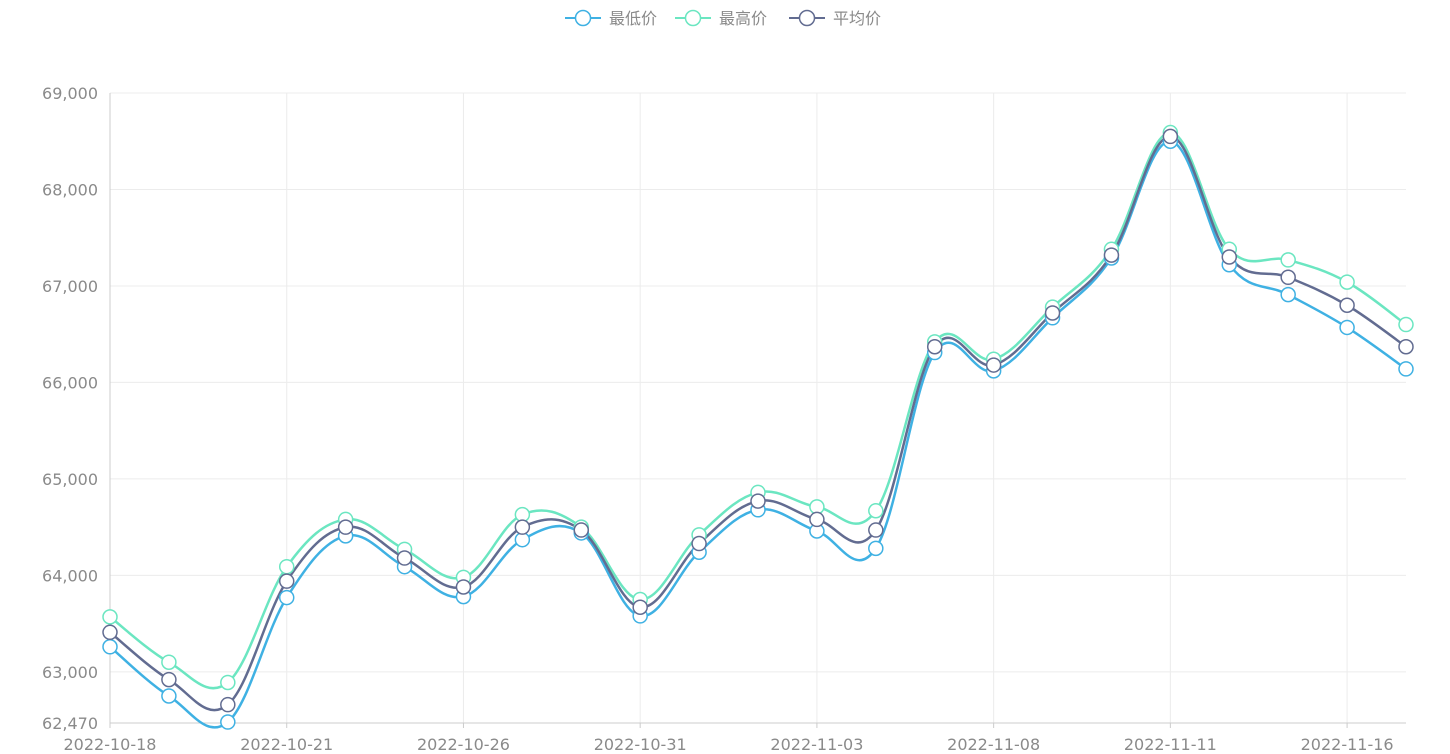 Image resolution: width=1450 pixels, height=754 pixels. Describe the element at coordinates (70, 382) in the screenshot. I see `y-tick-label: 66,000` at that location.